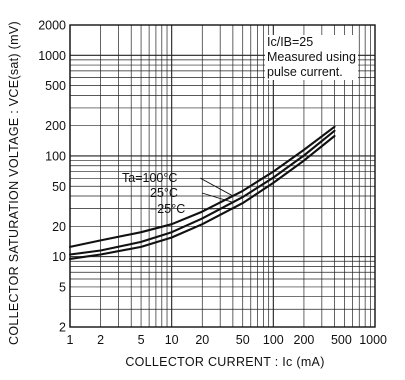  Describe the element at coordinates (202, 340) in the screenshot. I see `x-tick-label: 20` at that location.